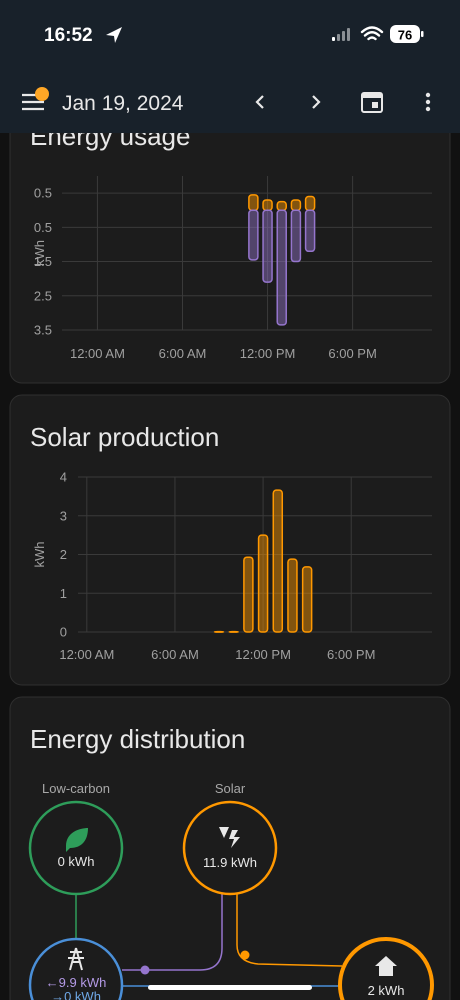 This screenshot has height=1000, width=460. What do you see at coordinates (230, 788) in the screenshot?
I see `node-label: Solar` at bounding box center [230, 788].